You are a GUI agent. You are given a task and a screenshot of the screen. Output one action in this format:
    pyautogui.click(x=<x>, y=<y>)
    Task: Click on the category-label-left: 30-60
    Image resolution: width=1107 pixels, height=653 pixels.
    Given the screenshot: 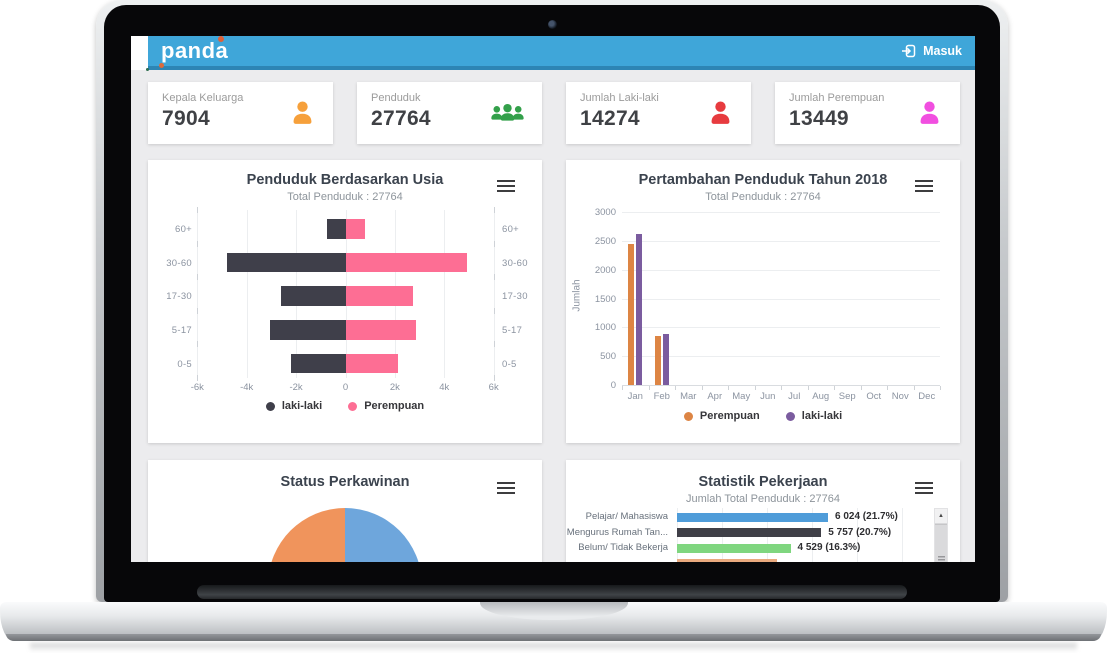 What is the action you would take?
    pyautogui.click(x=179, y=263)
    